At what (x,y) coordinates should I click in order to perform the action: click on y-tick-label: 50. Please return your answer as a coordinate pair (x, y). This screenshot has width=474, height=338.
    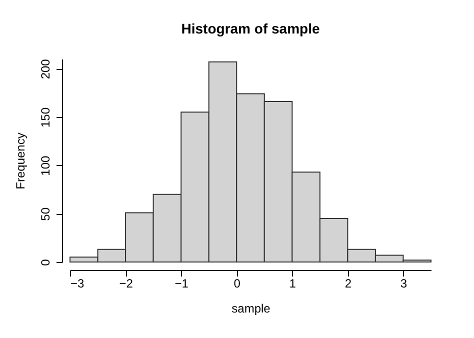
    Looking at the image, I should click on (45, 214).